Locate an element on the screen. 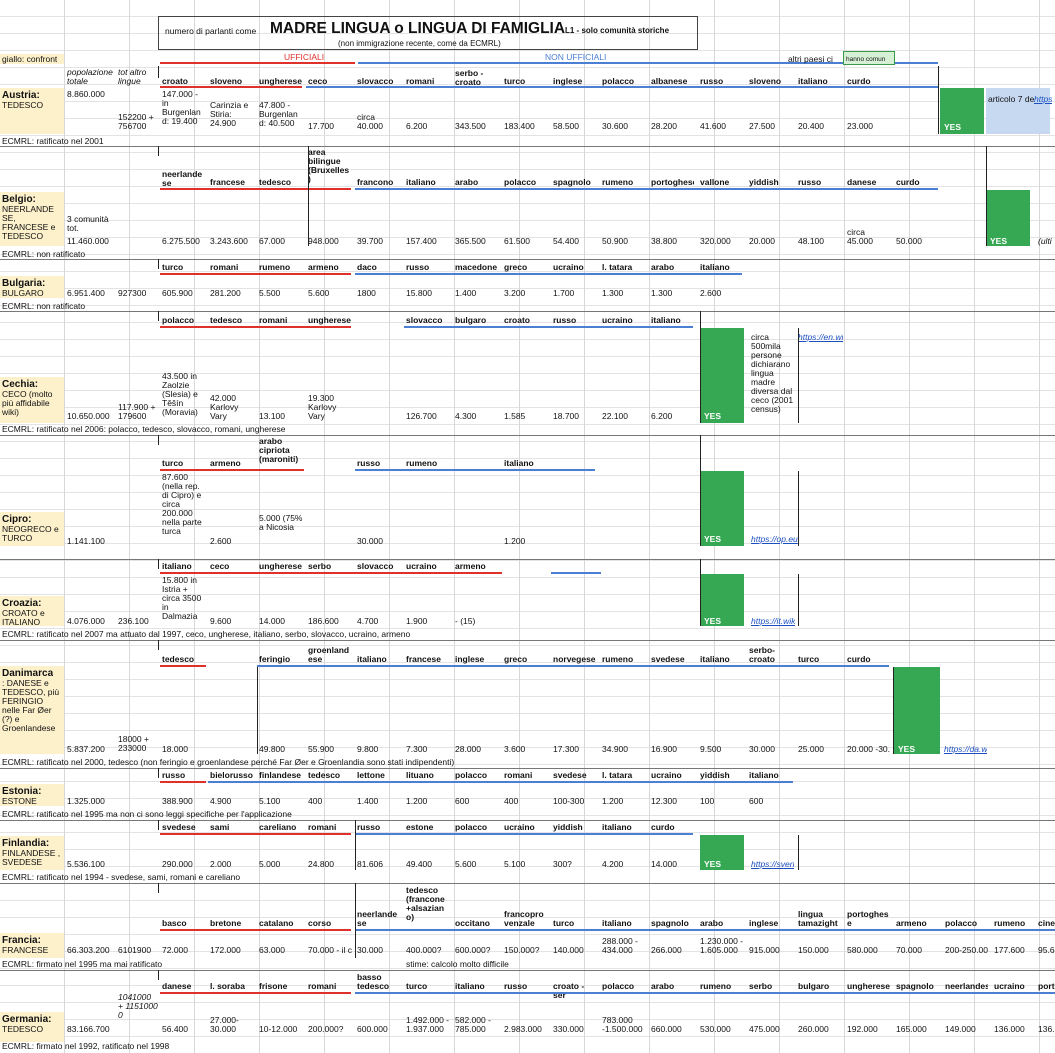 This screenshot has width=1055, height=1053. tot-altro-belgio: 3 comunità tot. is located at coordinates (88, 224).